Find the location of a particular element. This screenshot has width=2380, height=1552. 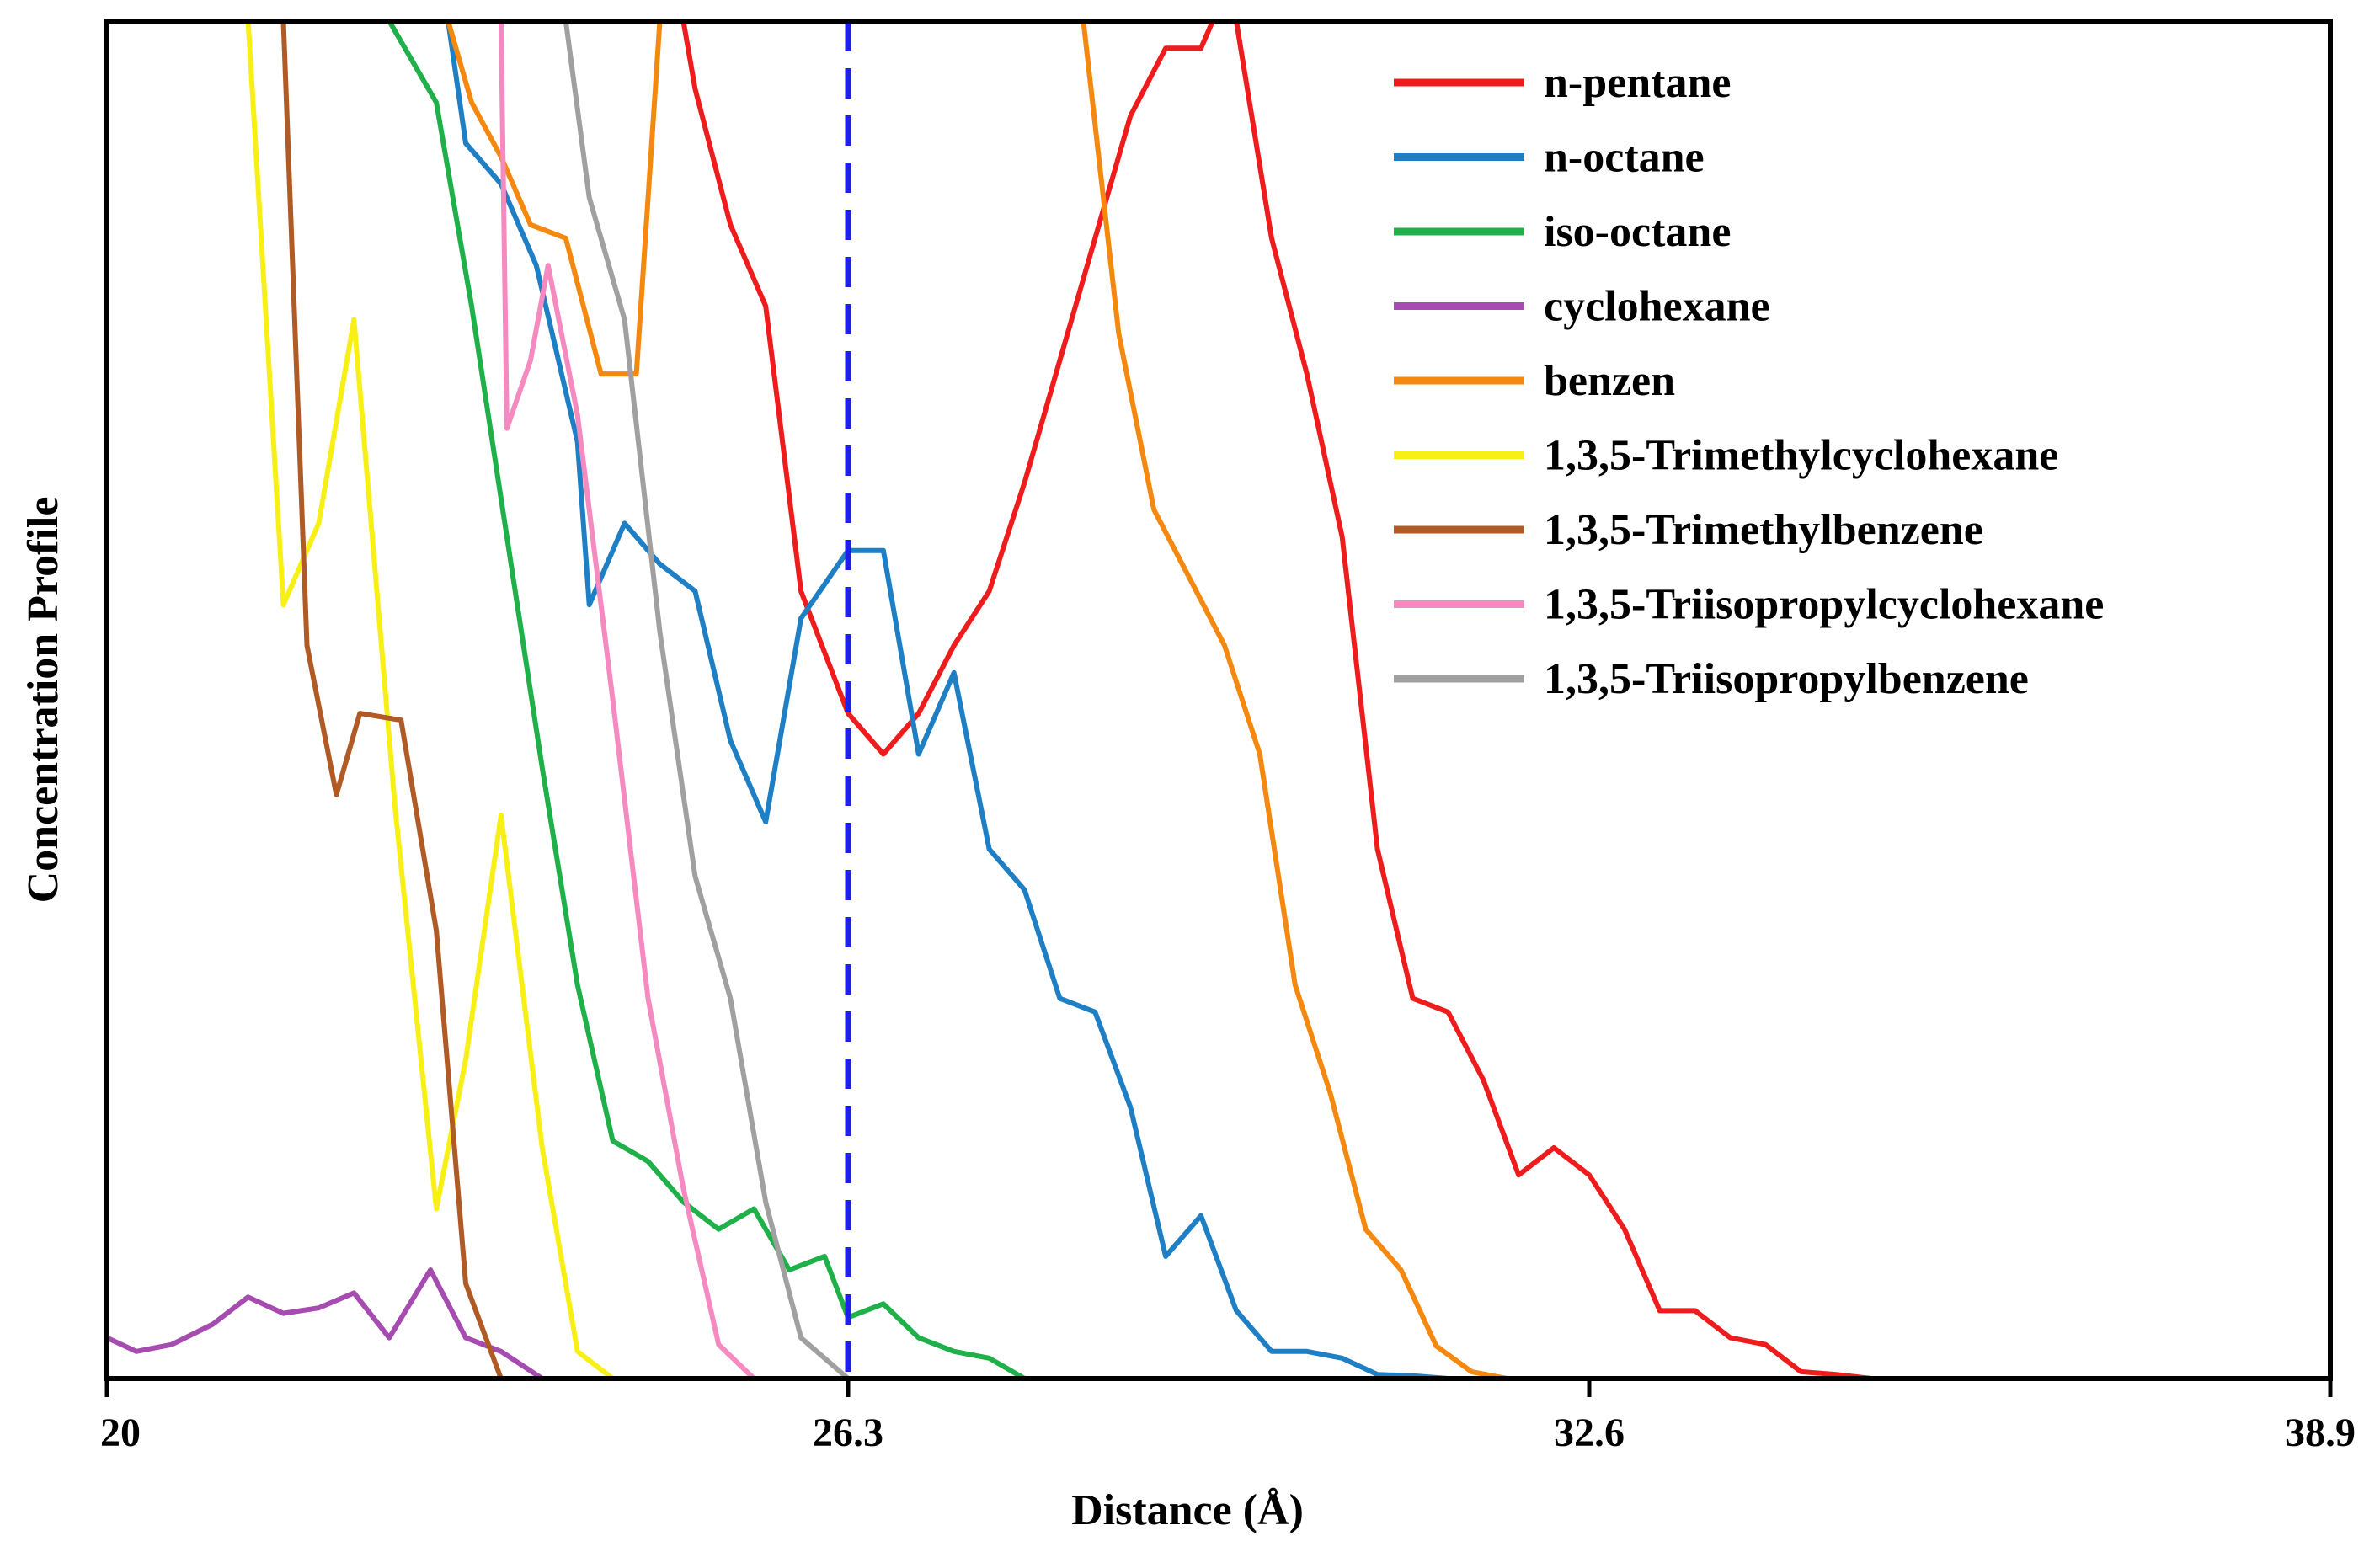

y-axis-label: Concentration Profile is located at coordinates (43, 700).